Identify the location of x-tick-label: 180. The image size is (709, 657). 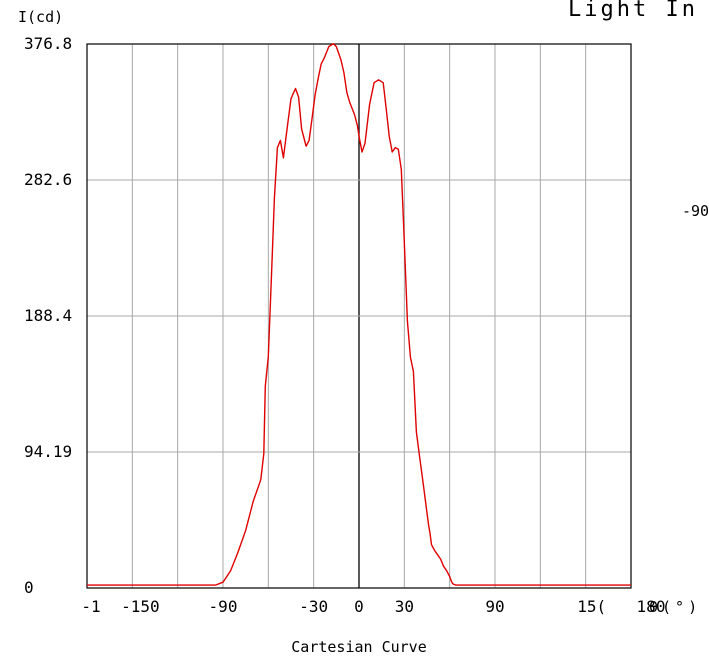
(651, 606).